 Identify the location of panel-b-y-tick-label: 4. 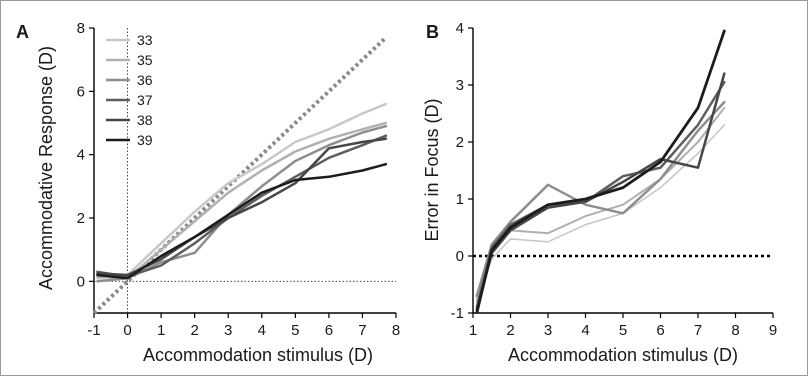
(460, 28).